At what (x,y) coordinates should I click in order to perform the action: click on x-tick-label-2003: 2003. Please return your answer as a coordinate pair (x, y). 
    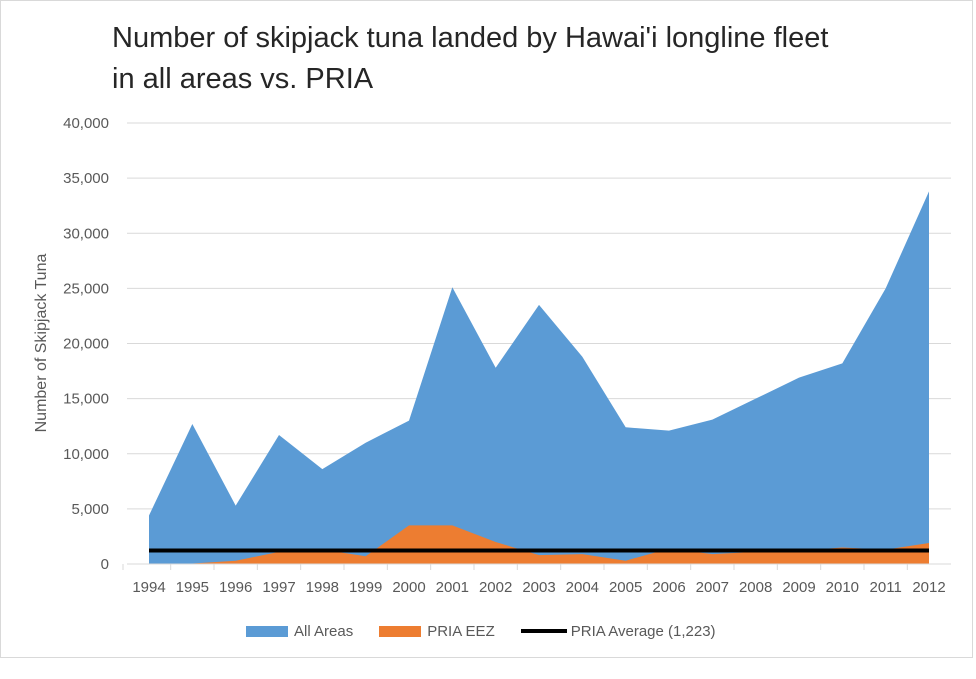
    Looking at the image, I should click on (538, 587).